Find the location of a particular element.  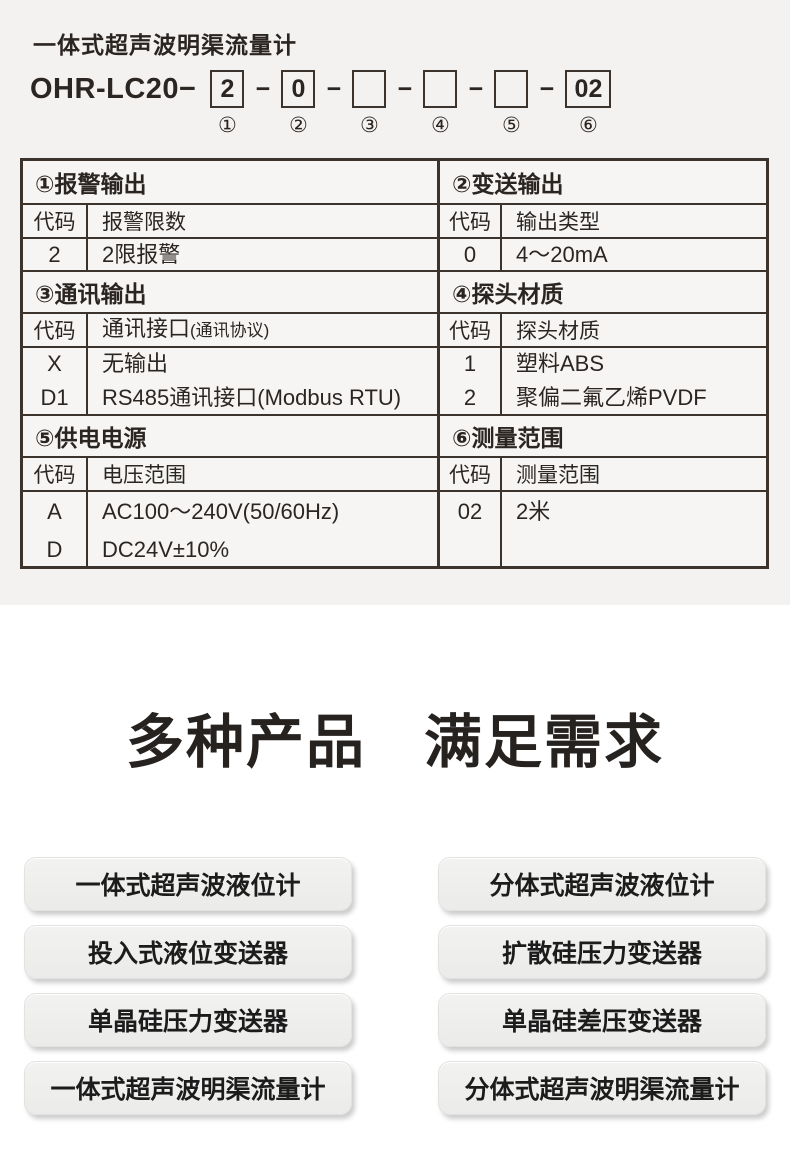

desc-header-cell: 报警限数 is located at coordinates (144, 222).